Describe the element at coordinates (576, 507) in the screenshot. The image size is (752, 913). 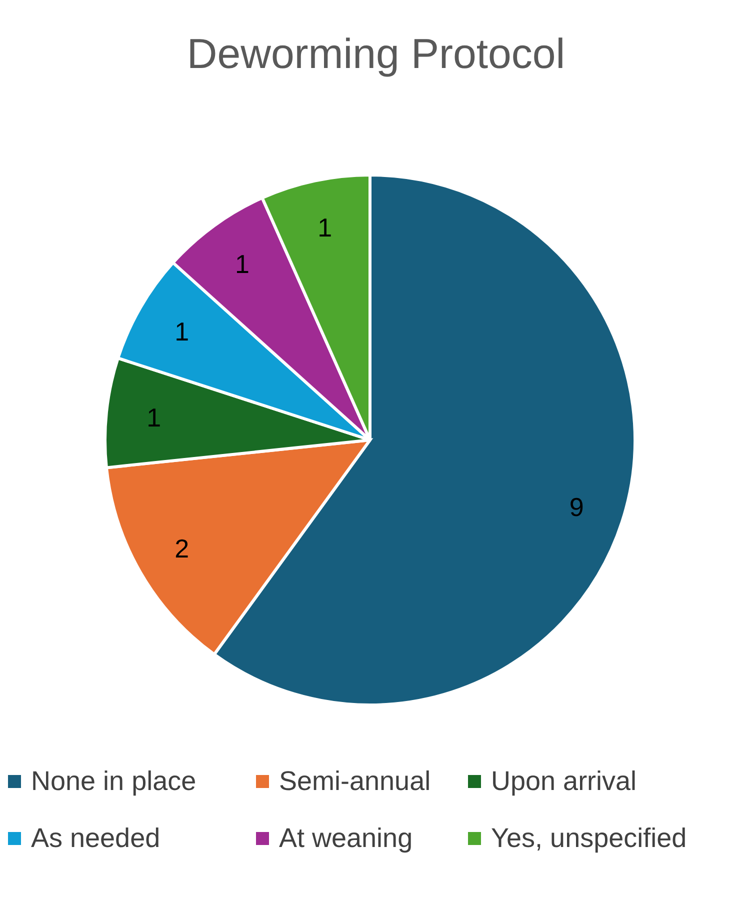
I see `data-label: 9` at that location.